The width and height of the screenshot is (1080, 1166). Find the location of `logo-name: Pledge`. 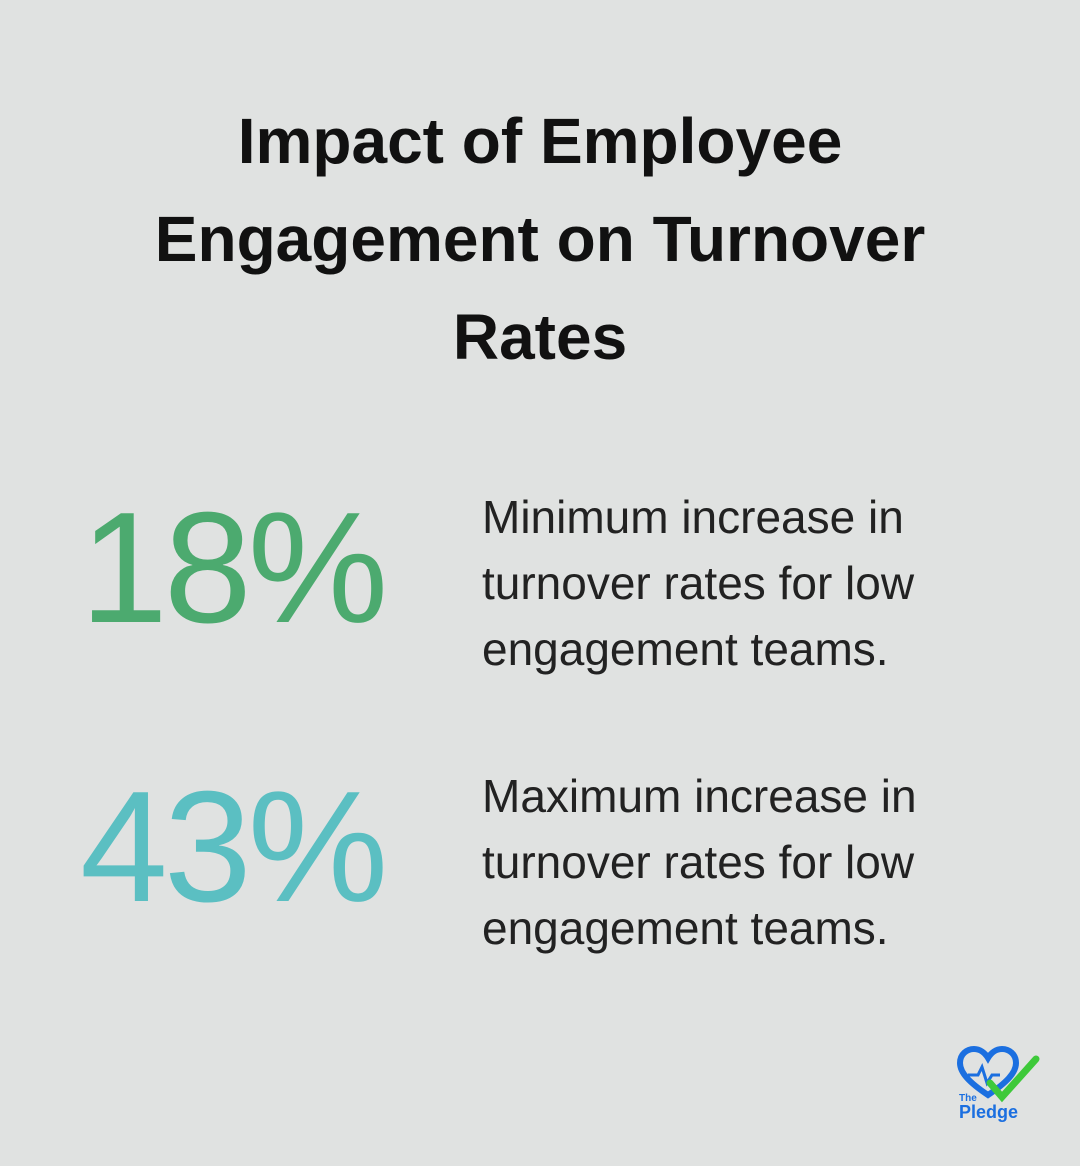

logo-name: Pledge is located at coordinates (988, 1112).